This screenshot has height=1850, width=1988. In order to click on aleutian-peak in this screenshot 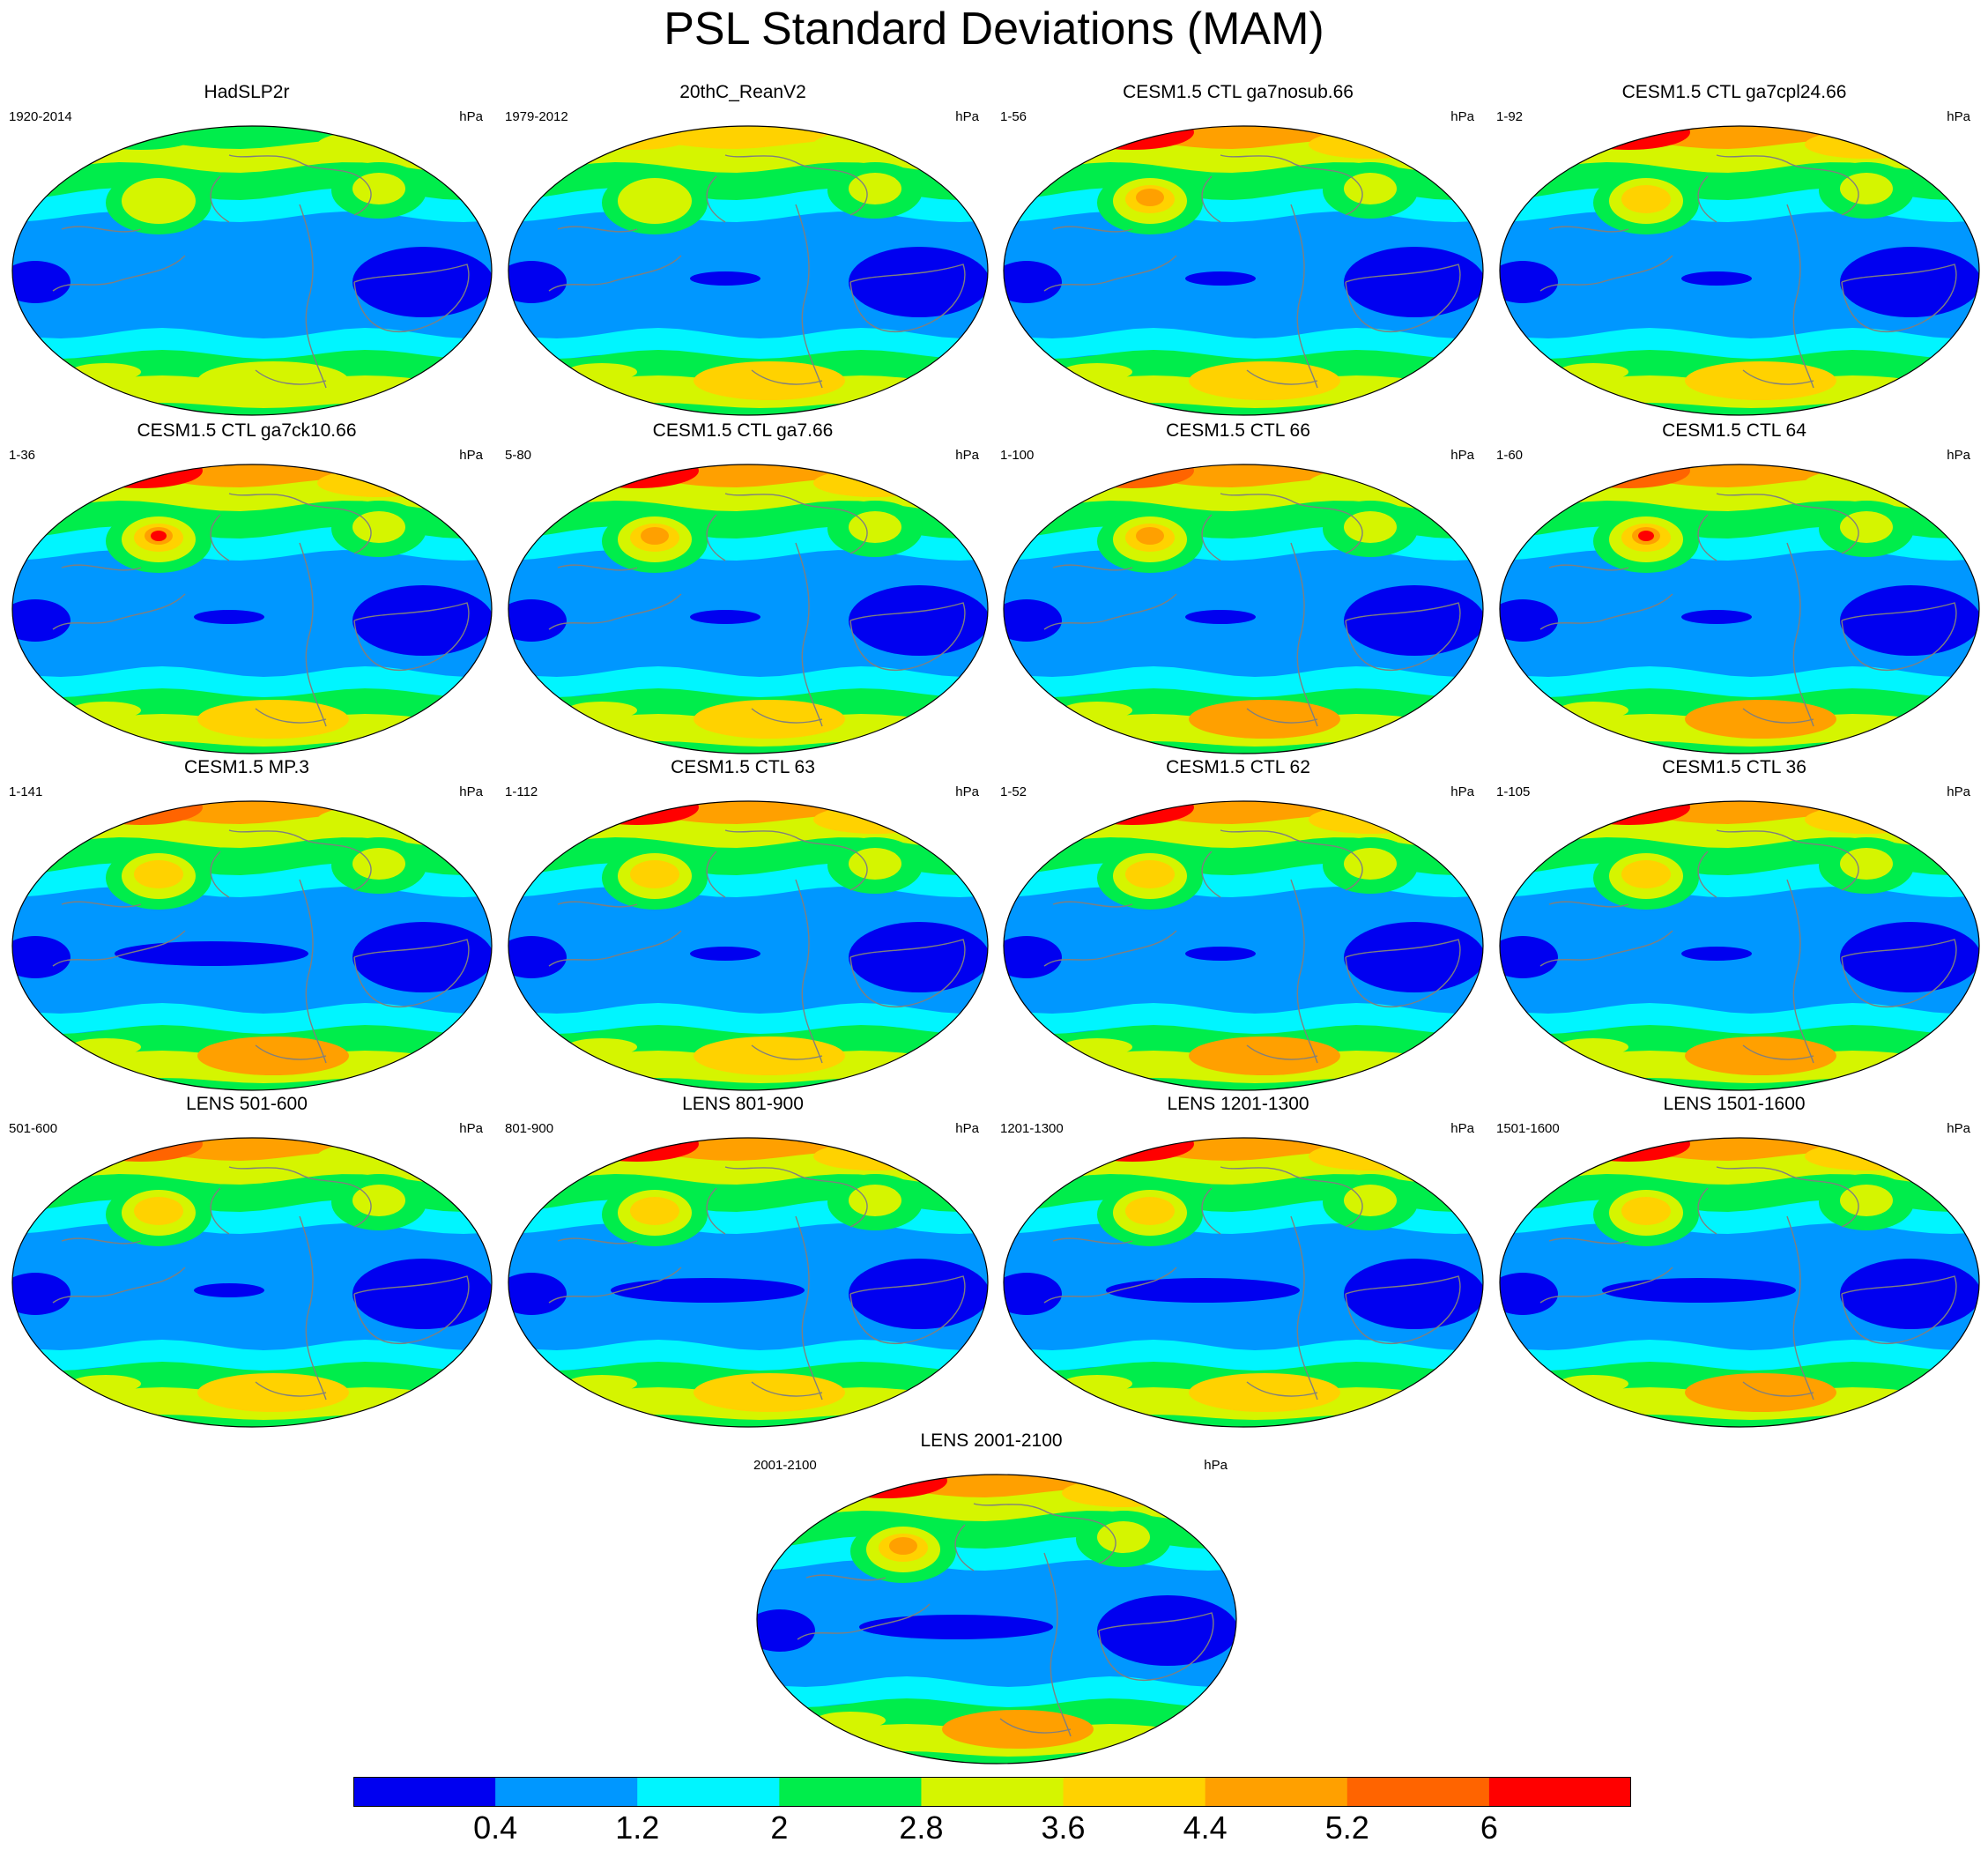, I will do `click(1646, 536)`.